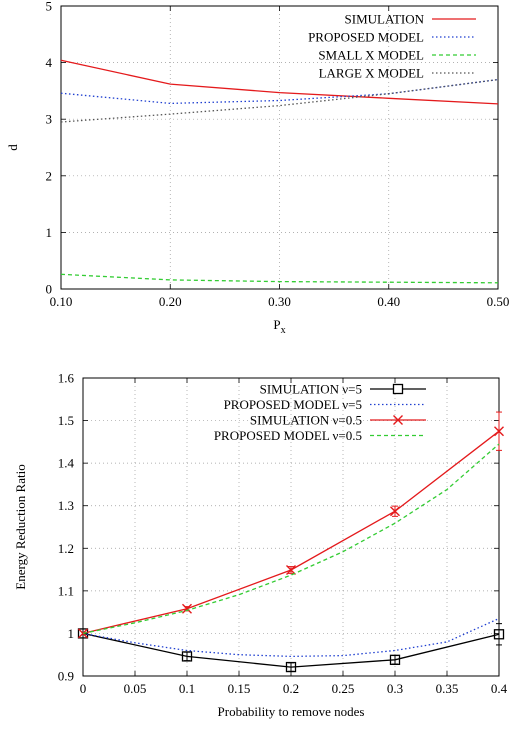 The width and height of the screenshot is (522, 731). Describe the element at coordinates (66, 590) in the screenshot. I see `y-tick-label: 1.1` at that location.